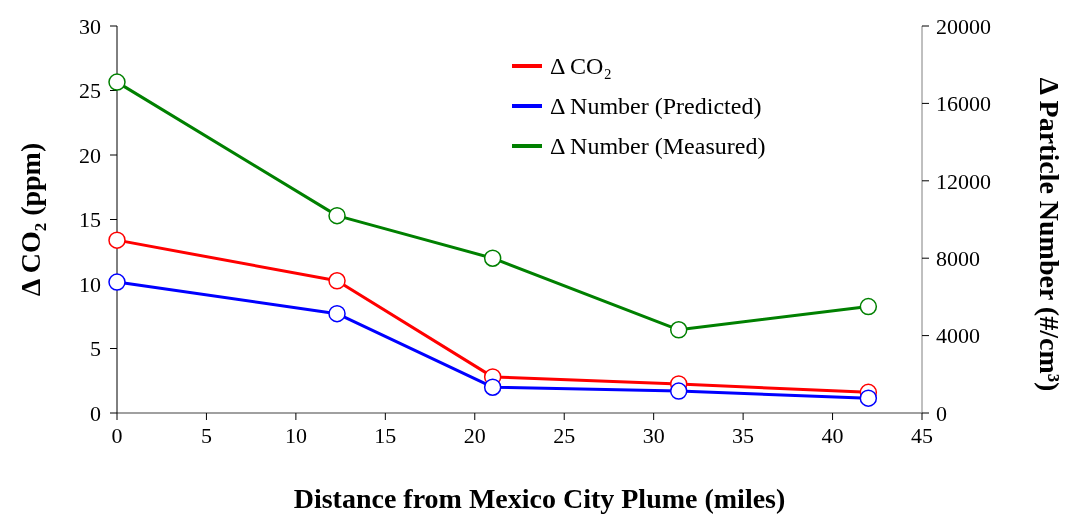  I want to click on x-tick-label: 5, so click(206, 435).